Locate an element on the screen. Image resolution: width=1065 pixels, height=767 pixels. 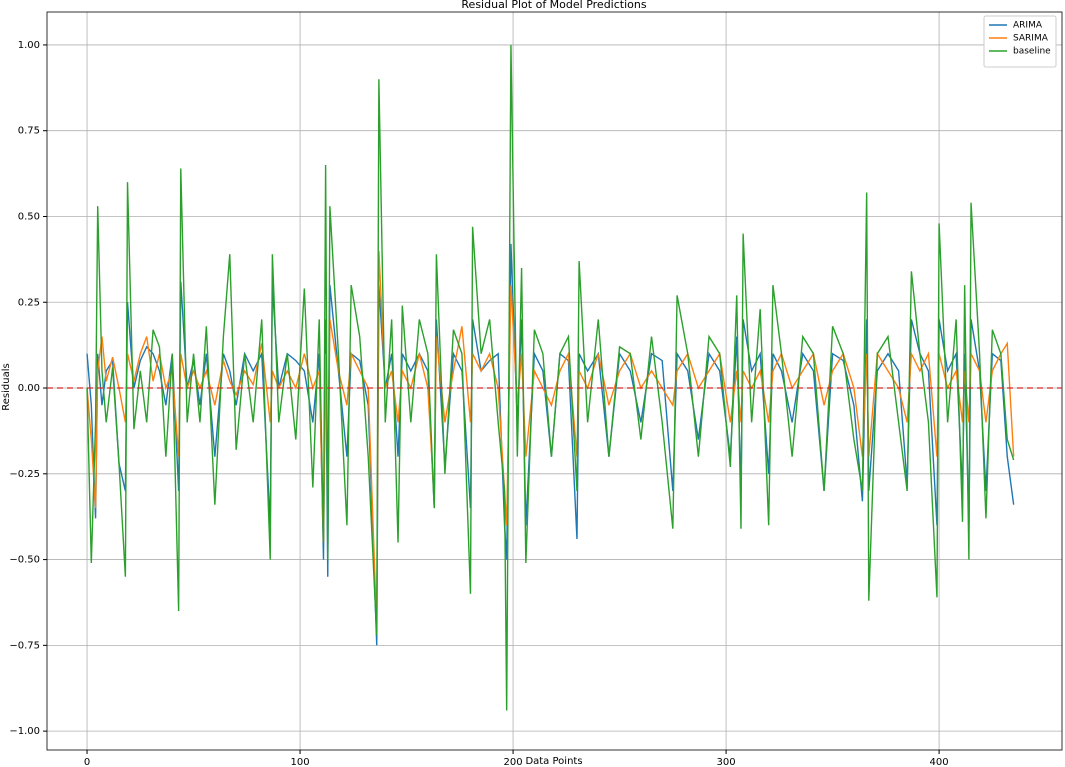
y-tick-label: 1.00 is located at coordinates (29, 45).